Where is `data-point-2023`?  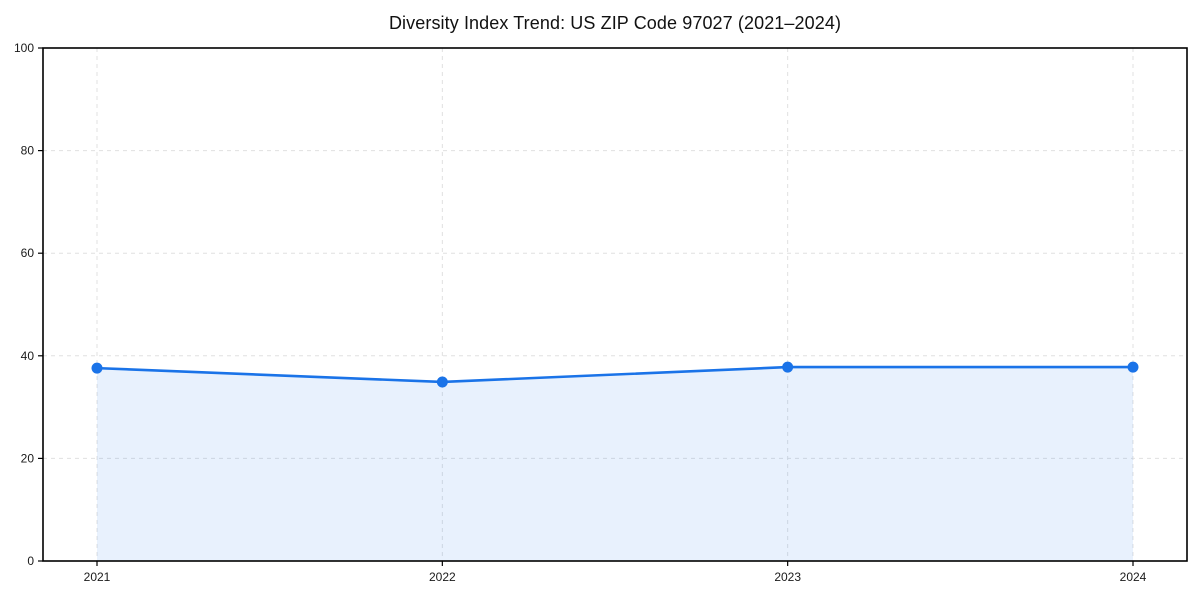 data-point-2023 is located at coordinates (788, 367).